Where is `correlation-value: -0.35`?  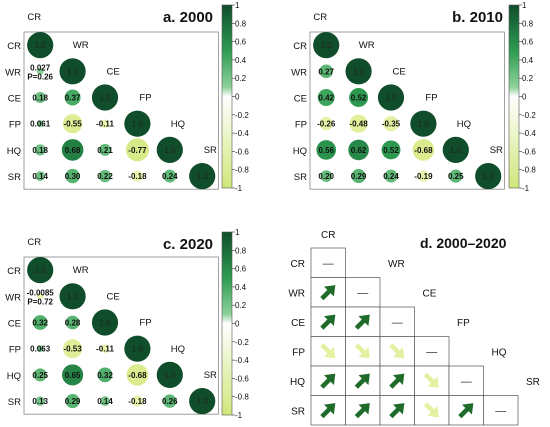 correlation-value: -0.35 is located at coordinates (391, 124).